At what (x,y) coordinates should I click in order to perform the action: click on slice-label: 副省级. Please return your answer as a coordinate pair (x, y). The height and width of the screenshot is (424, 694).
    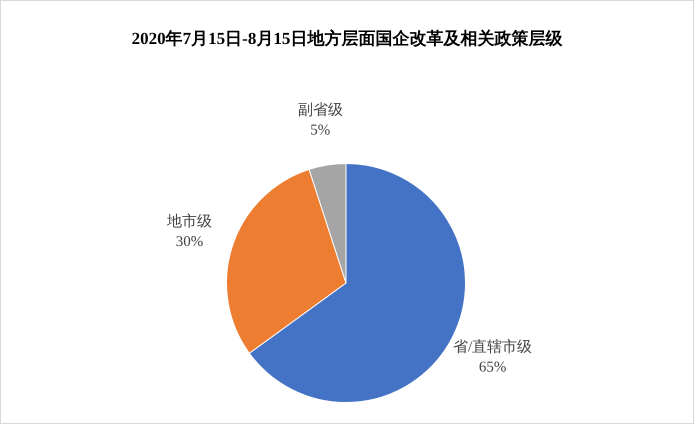
    Looking at the image, I should click on (320, 109).